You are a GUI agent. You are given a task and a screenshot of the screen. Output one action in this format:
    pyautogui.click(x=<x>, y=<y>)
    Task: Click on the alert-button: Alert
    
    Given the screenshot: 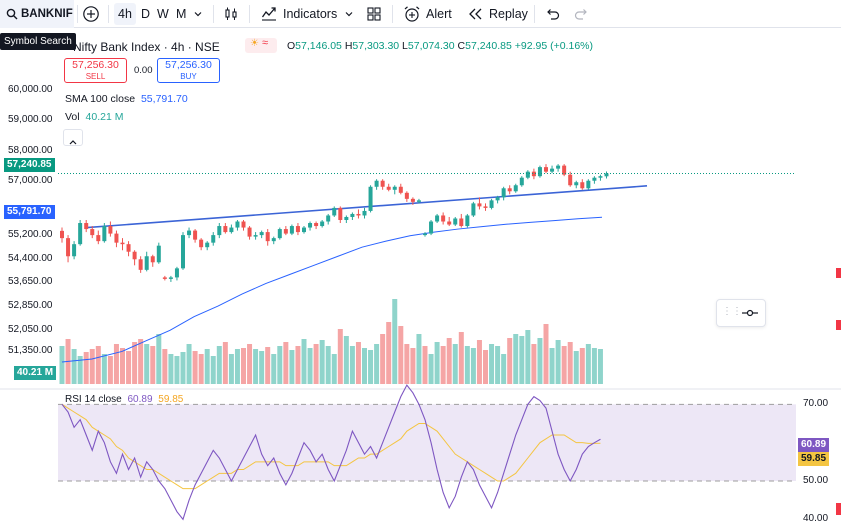 What is the action you would take?
    pyautogui.click(x=427, y=14)
    